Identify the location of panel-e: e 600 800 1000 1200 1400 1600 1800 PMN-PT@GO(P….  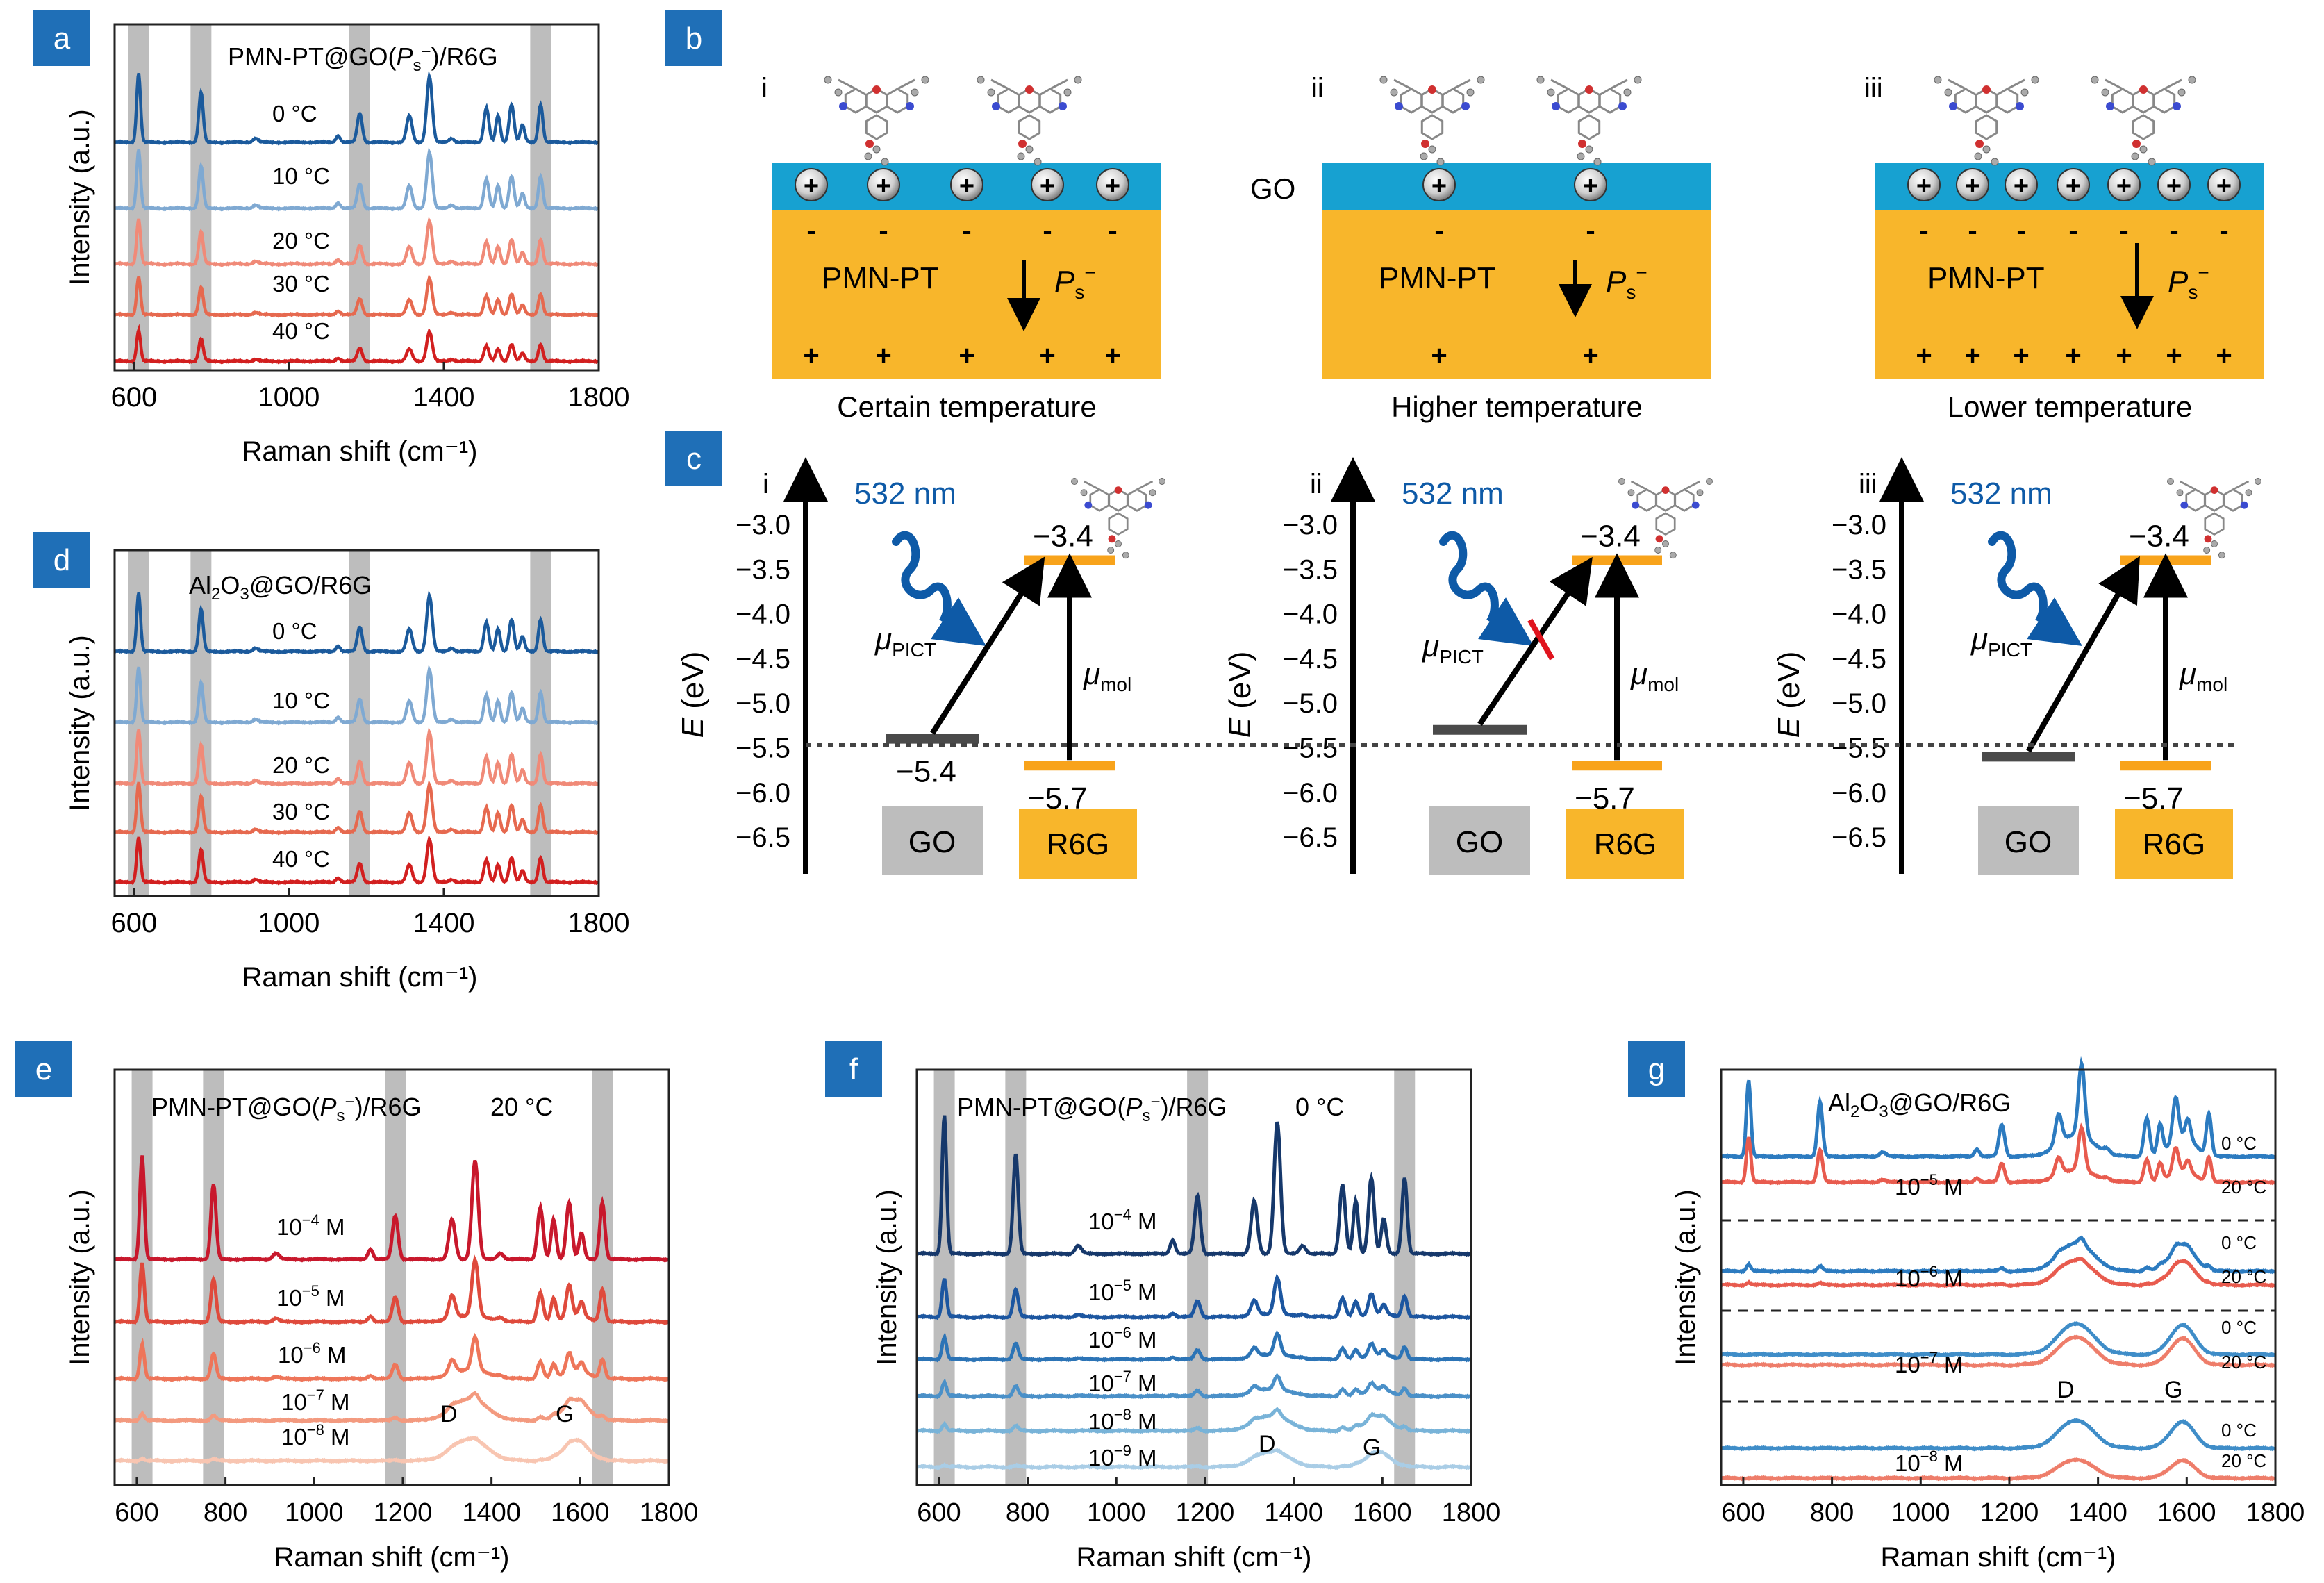
(356, 1307).